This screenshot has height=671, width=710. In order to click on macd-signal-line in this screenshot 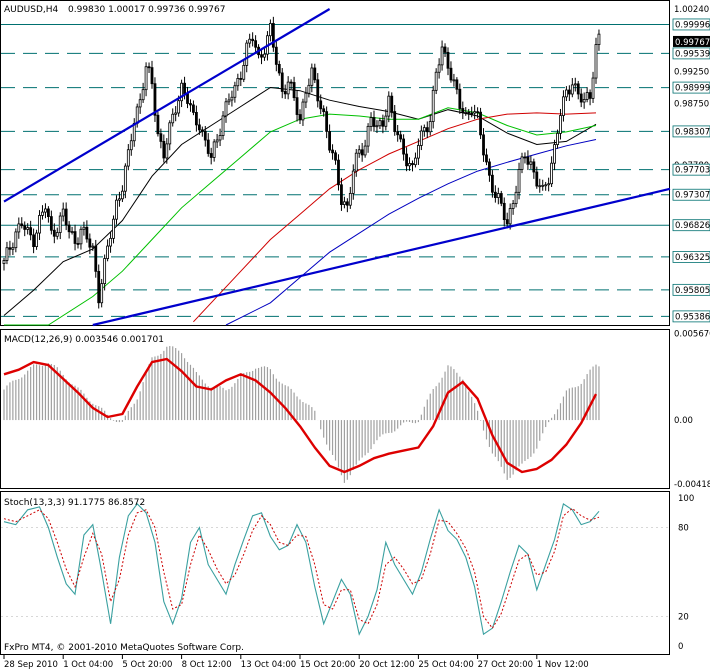, I will do `click(300, 415)`.